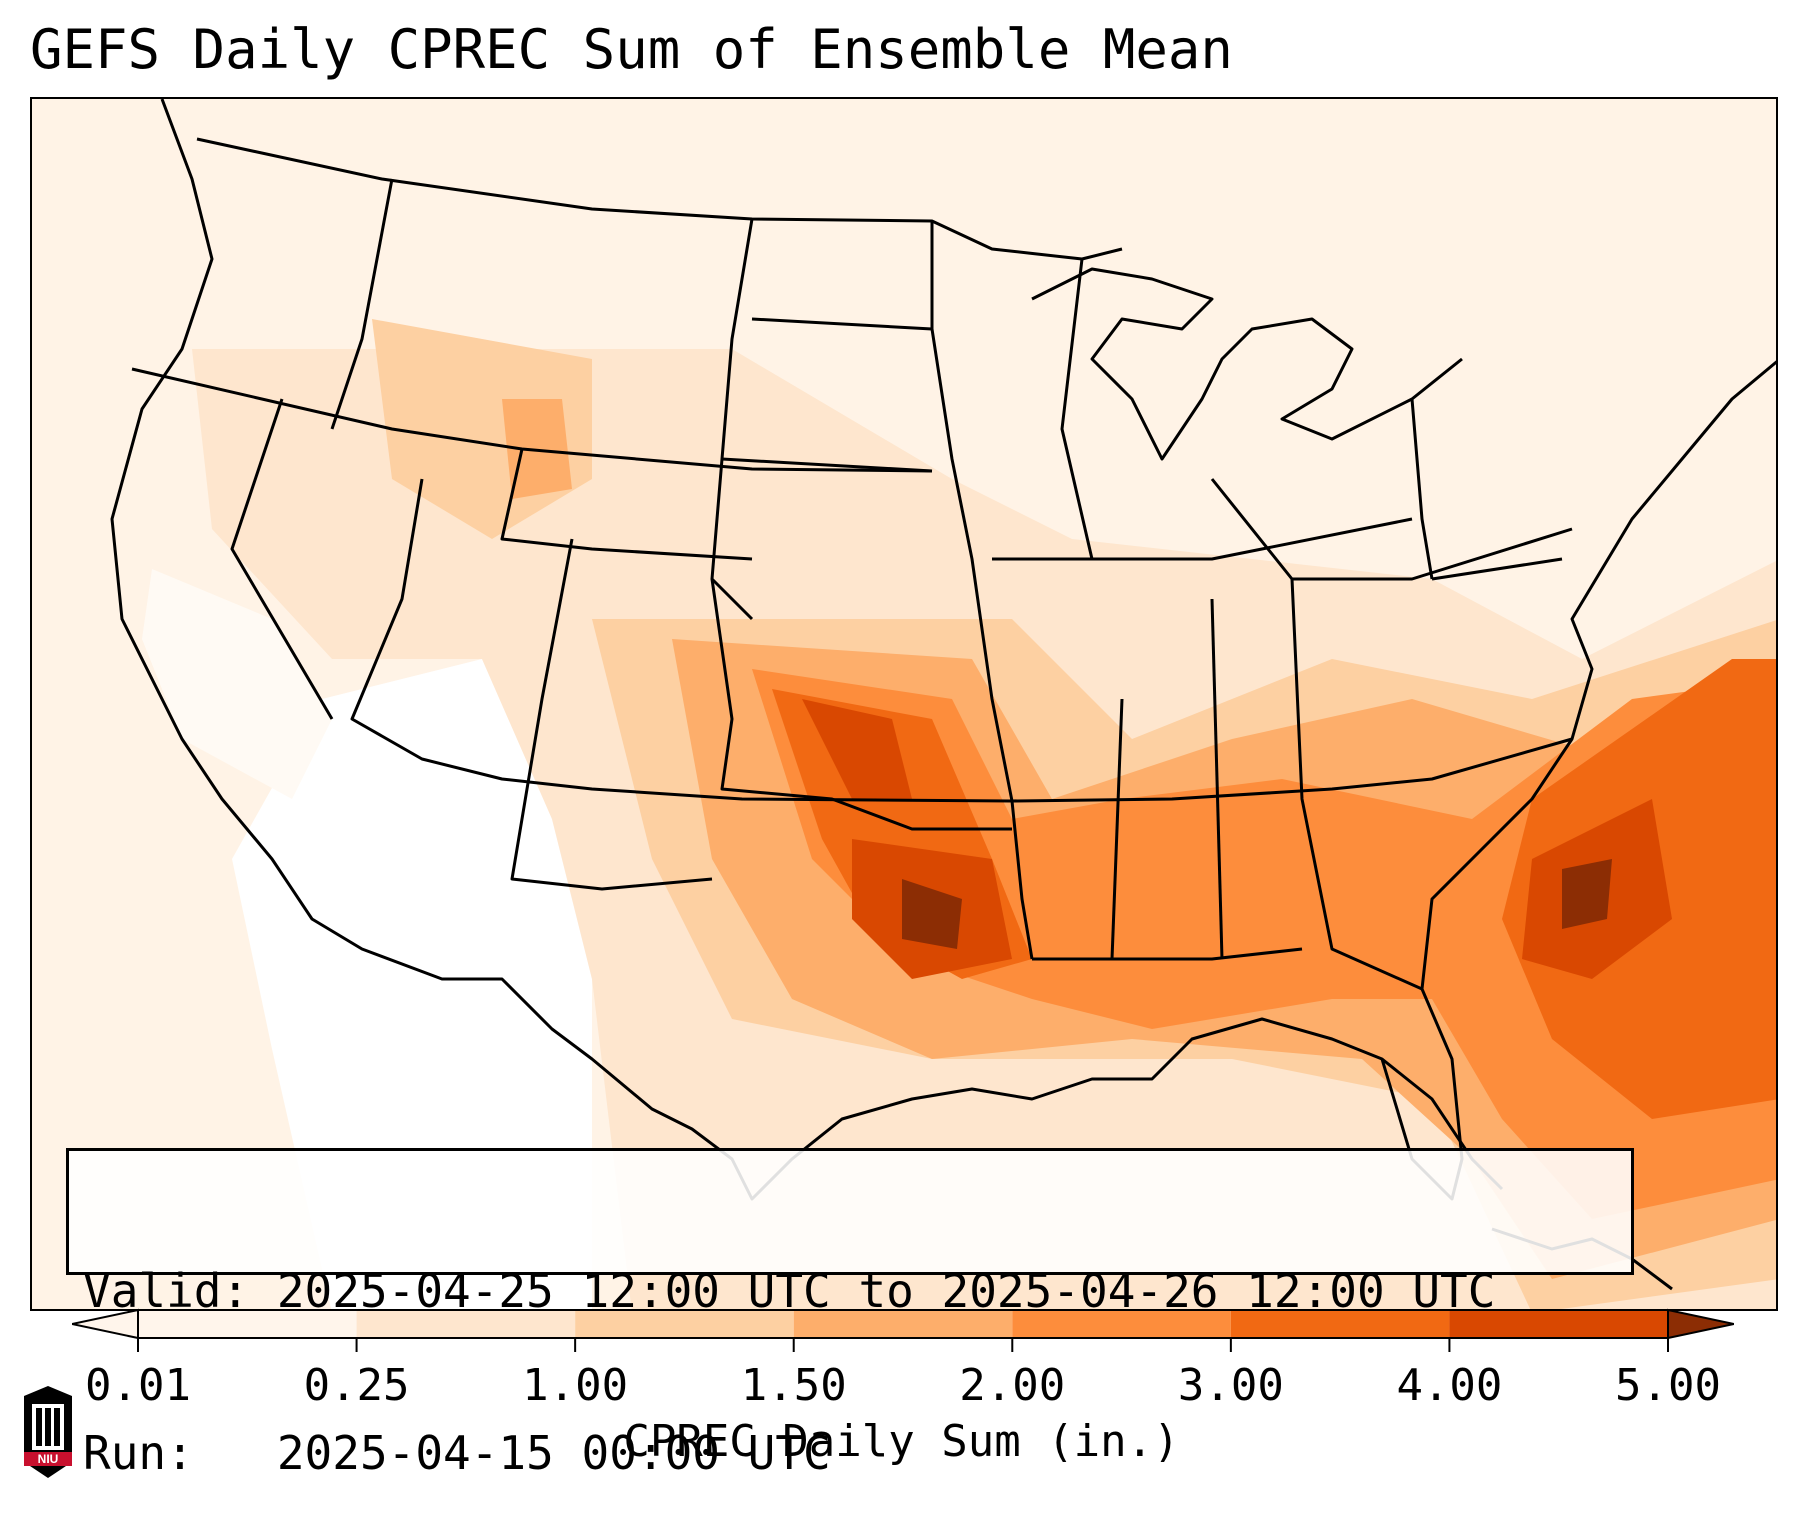 This screenshot has width=1803, height=1534. I want to click on colorbar-extend-high, so click(1700, 1324).